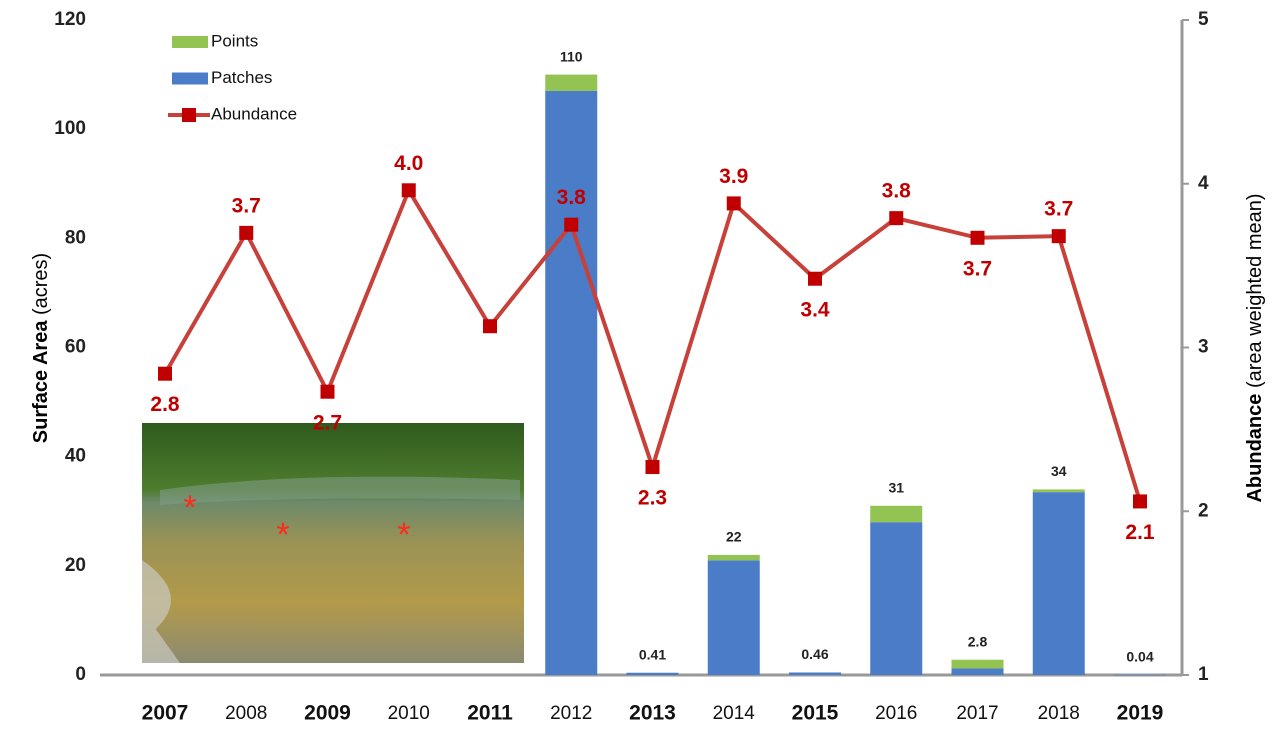  What do you see at coordinates (815, 713) in the screenshot?
I see `x-tick-label: 2015` at bounding box center [815, 713].